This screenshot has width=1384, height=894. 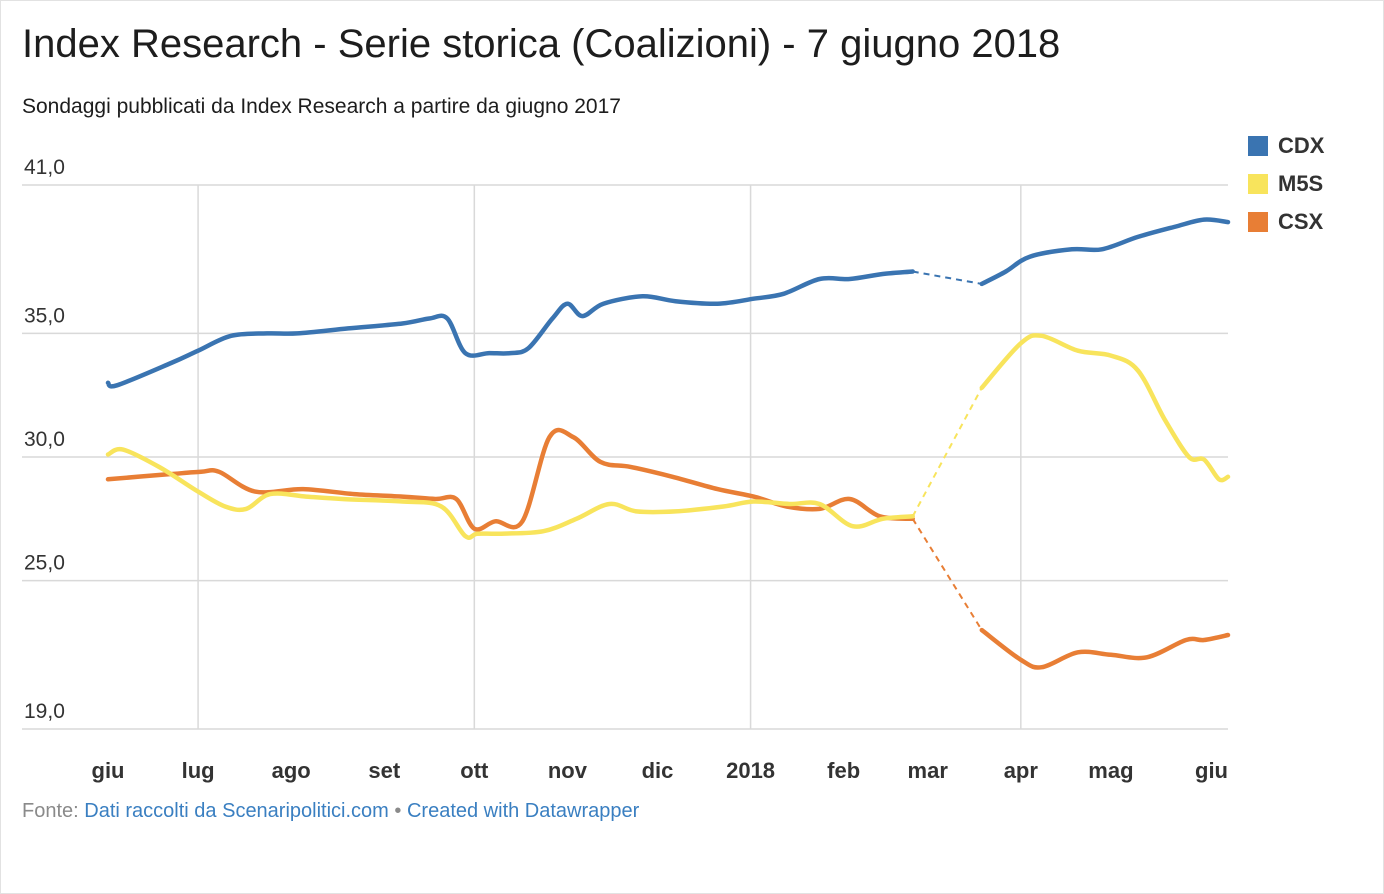 What do you see at coordinates (928, 770) in the screenshot?
I see `x-tick-label-9: mar` at bounding box center [928, 770].